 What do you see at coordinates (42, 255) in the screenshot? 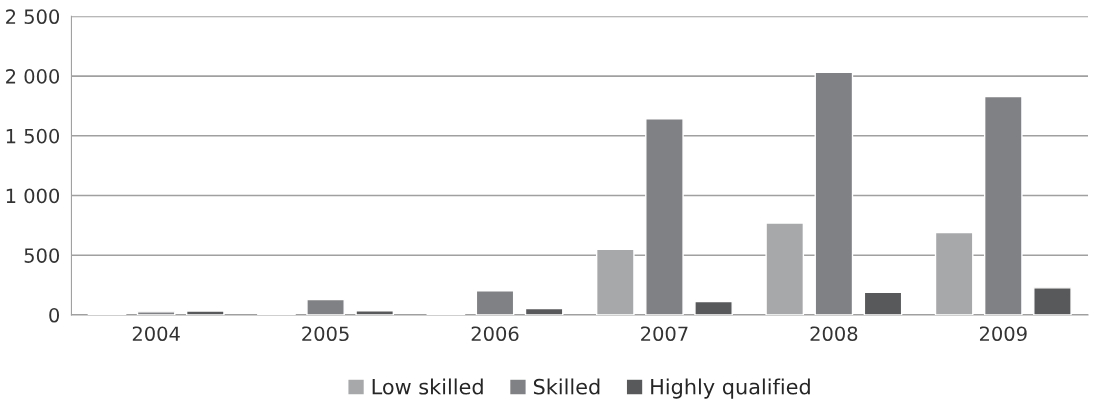
I see `y-tick-label: 500` at bounding box center [42, 255].